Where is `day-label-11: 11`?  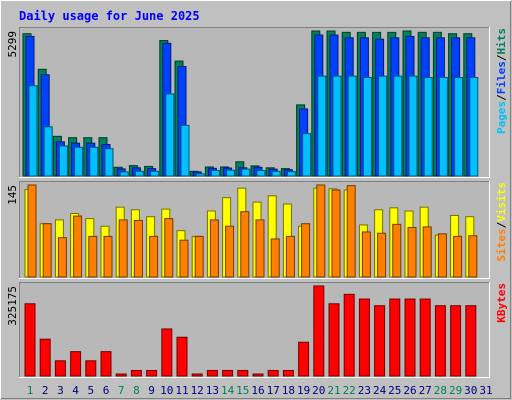
day-label-11: 11 is located at coordinates (181, 390).